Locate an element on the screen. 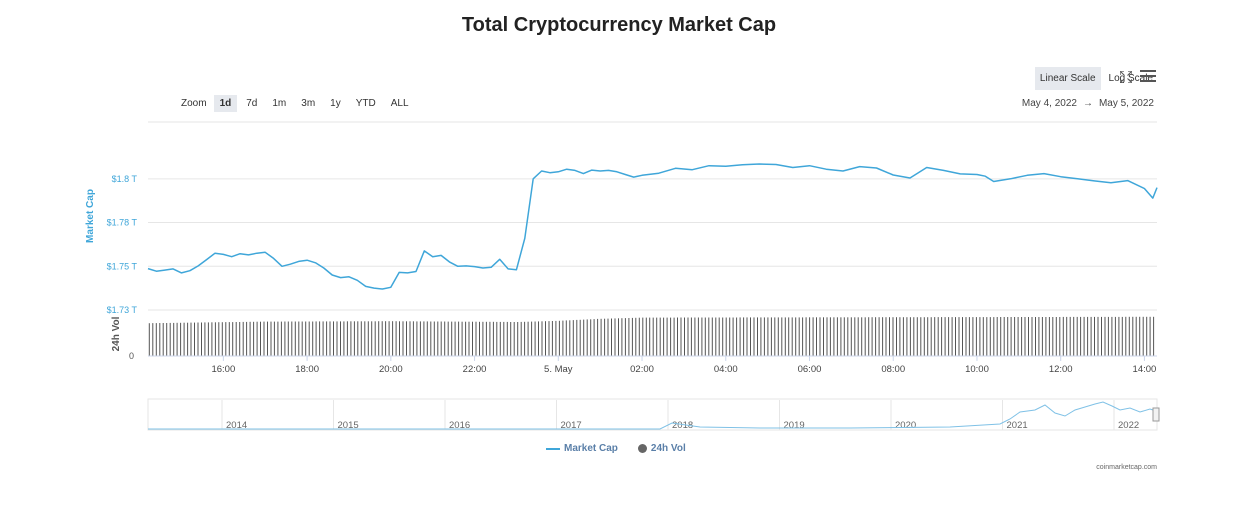 The image size is (1248, 507). navigator-year-label: 2016 is located at coordinates (459, 425).